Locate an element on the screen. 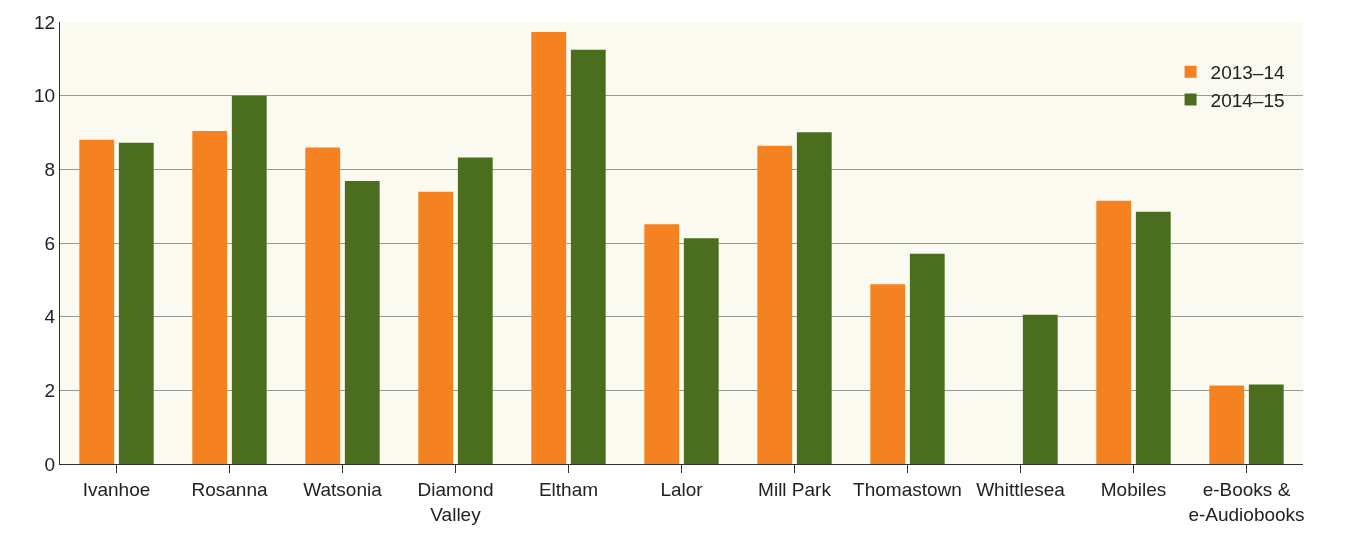 The width and height of the screenshot is (1348, 539). x-tick-label: Eltham is located at coordinates (568, 489).